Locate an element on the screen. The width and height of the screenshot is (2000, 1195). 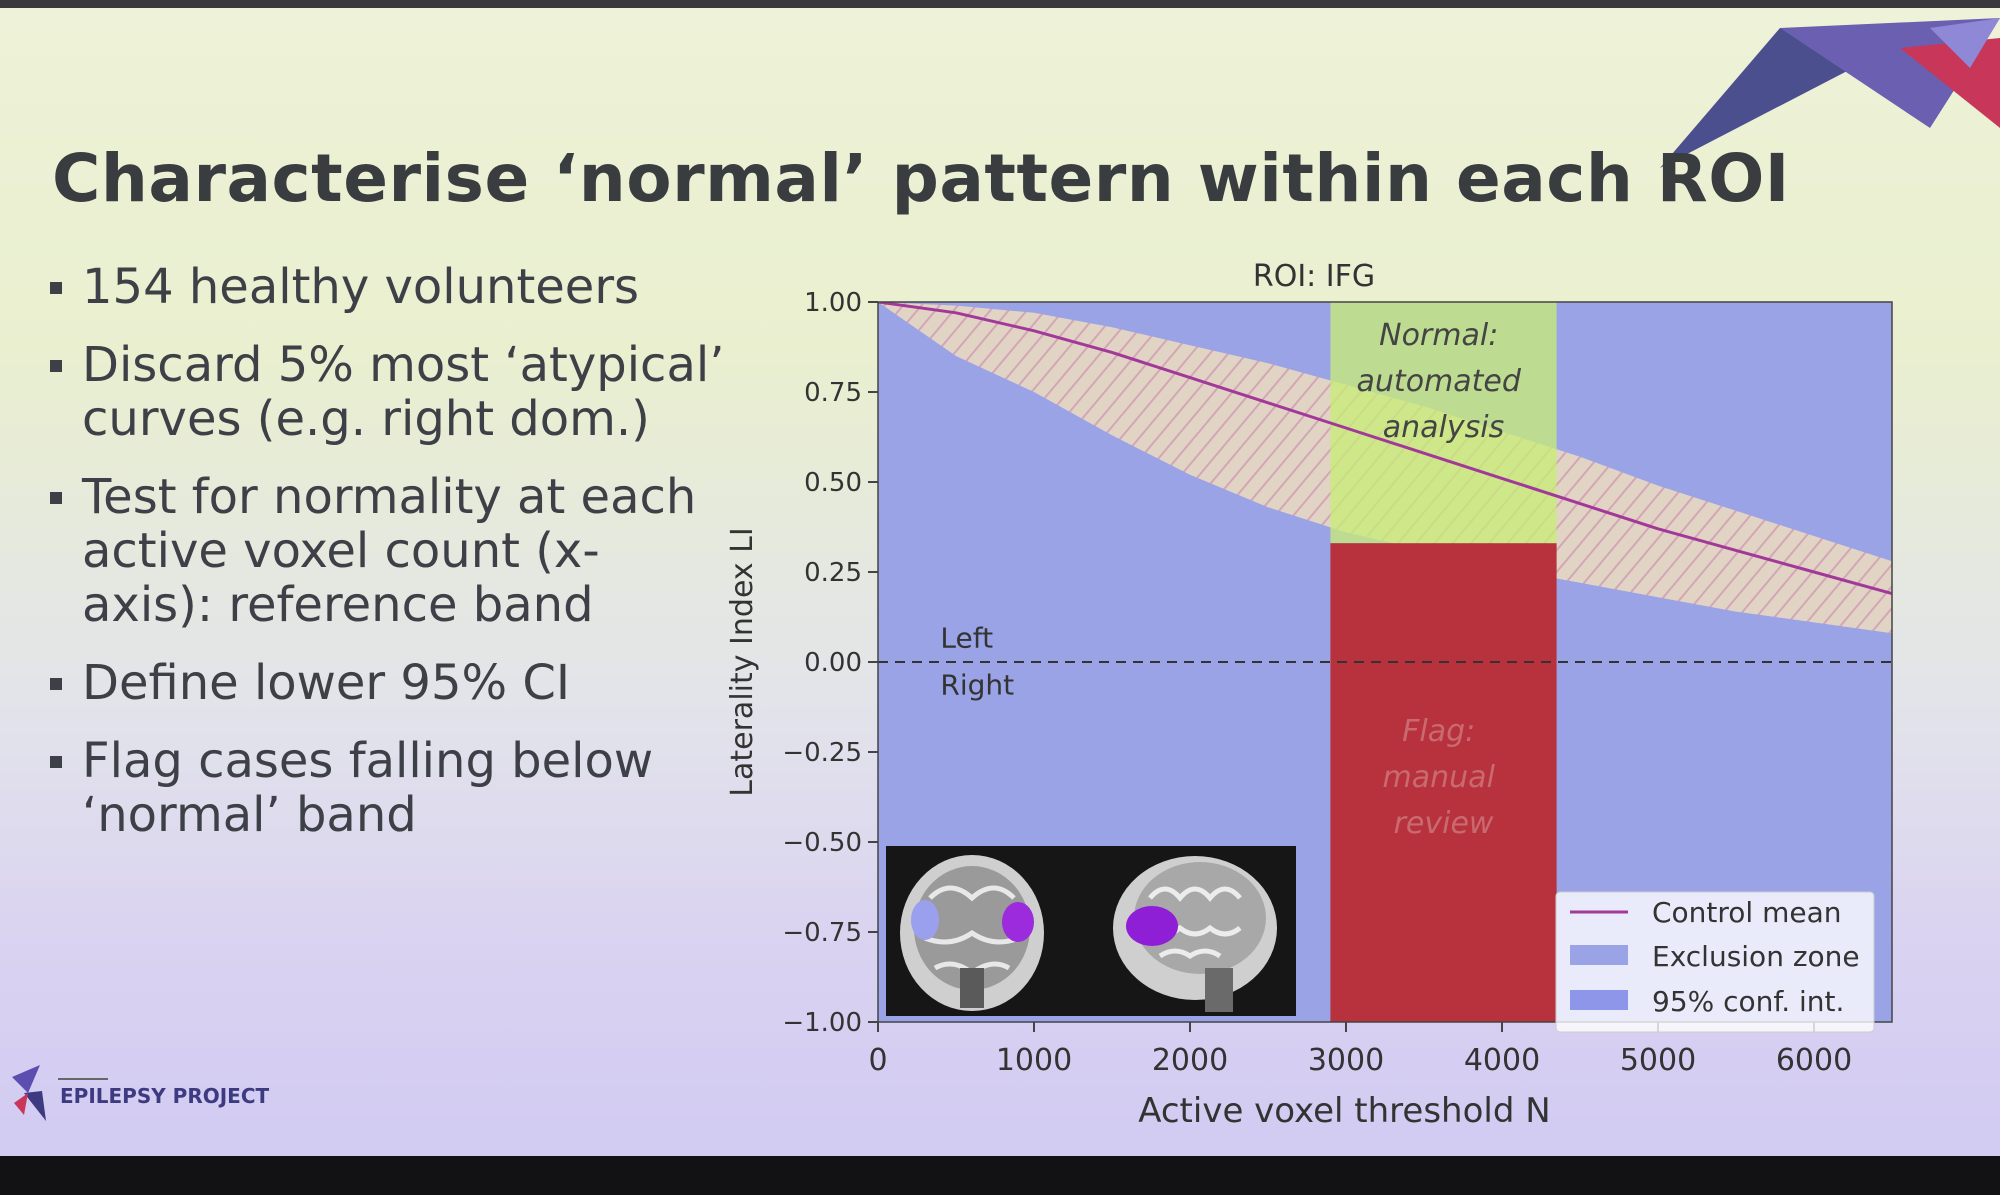
x-tick-label: 4000 is located at coordinates (1502, 1060).